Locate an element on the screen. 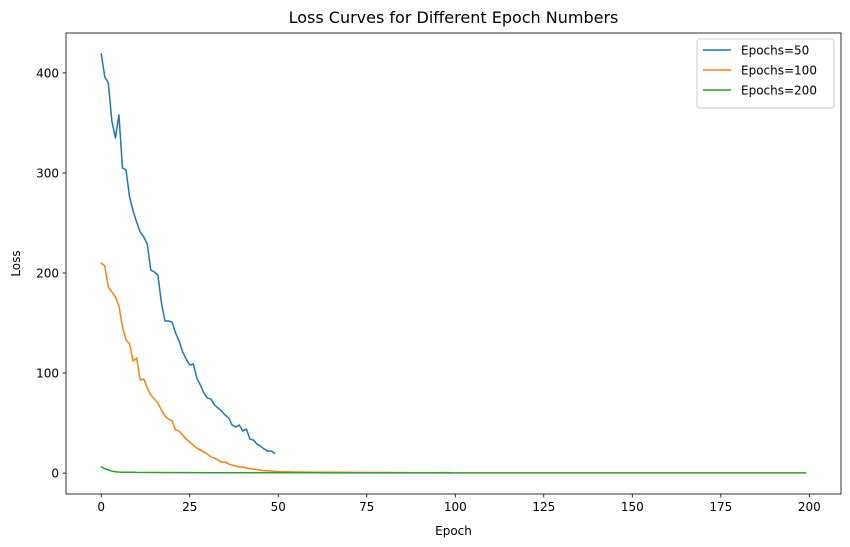  x-tick-label: 50 is located at coordinates (278, 507).